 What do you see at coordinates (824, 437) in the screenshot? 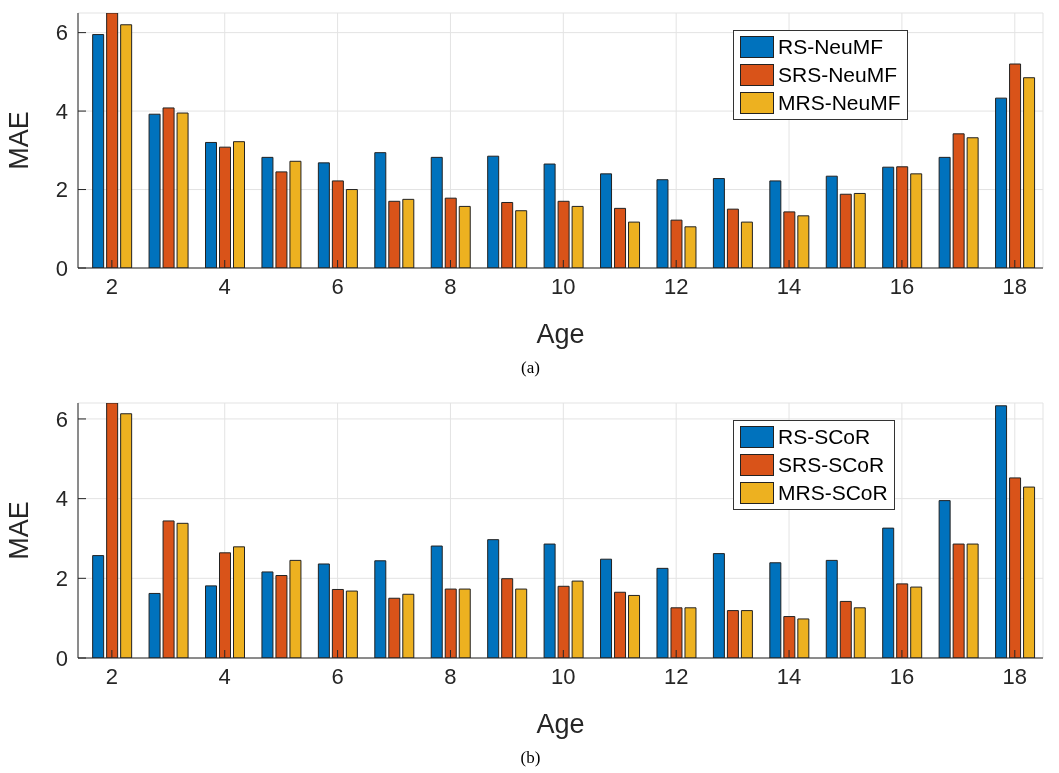
I see `legend-label: RS-SCoR` at bounding box center [824, 437].